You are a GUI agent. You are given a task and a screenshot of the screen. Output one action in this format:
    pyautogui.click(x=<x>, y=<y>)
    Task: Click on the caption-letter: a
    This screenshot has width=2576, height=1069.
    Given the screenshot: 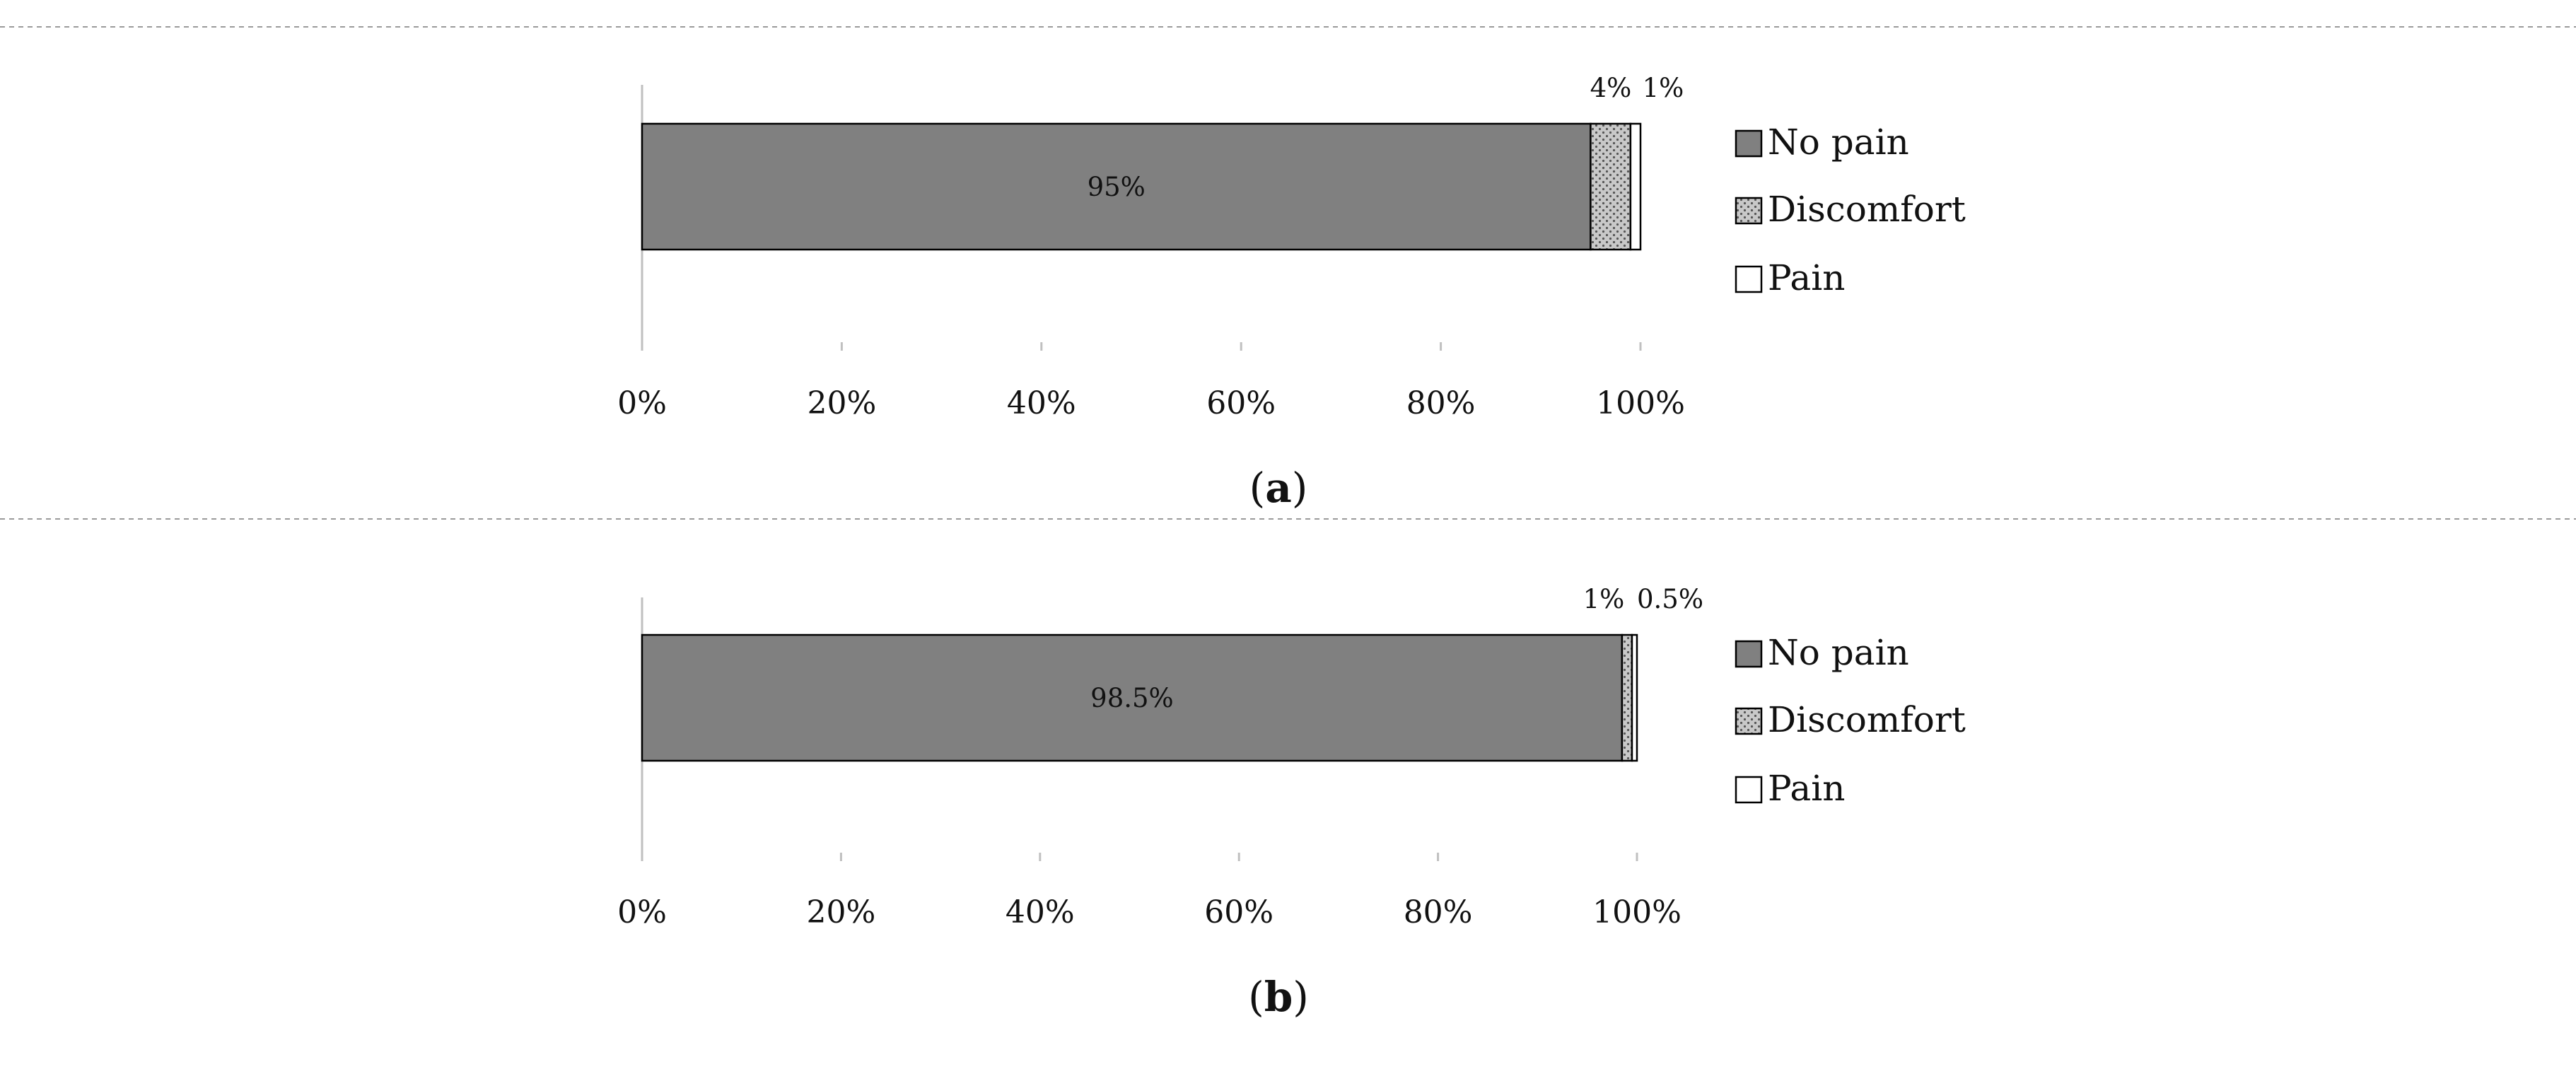 What is the action you would take?
    pyautogui.click(x=1278, y=488)
    